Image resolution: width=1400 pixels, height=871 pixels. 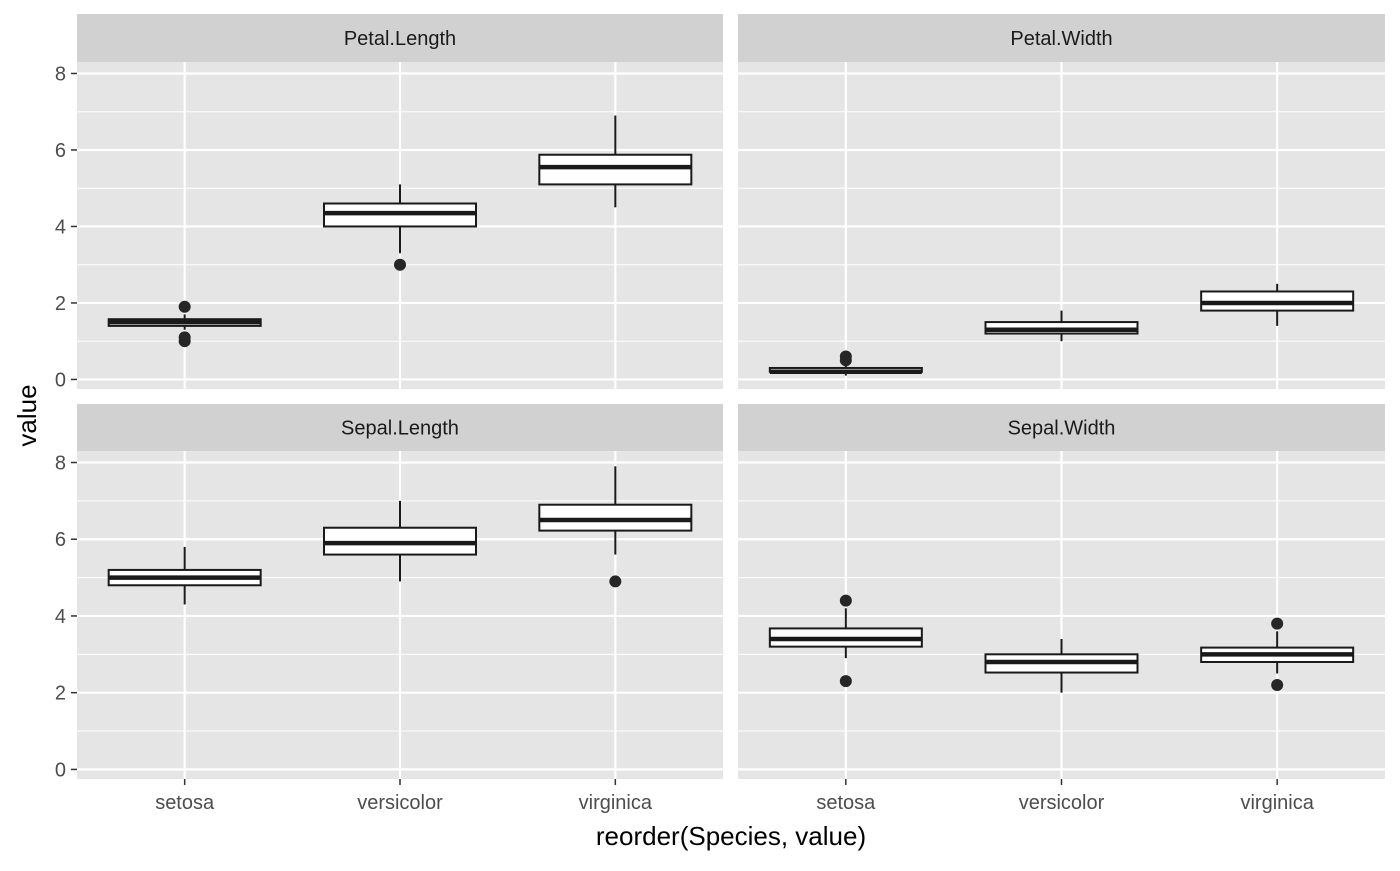 I want to click on facet-strip-label: Sepal.Length, so click(x=400, y=429).